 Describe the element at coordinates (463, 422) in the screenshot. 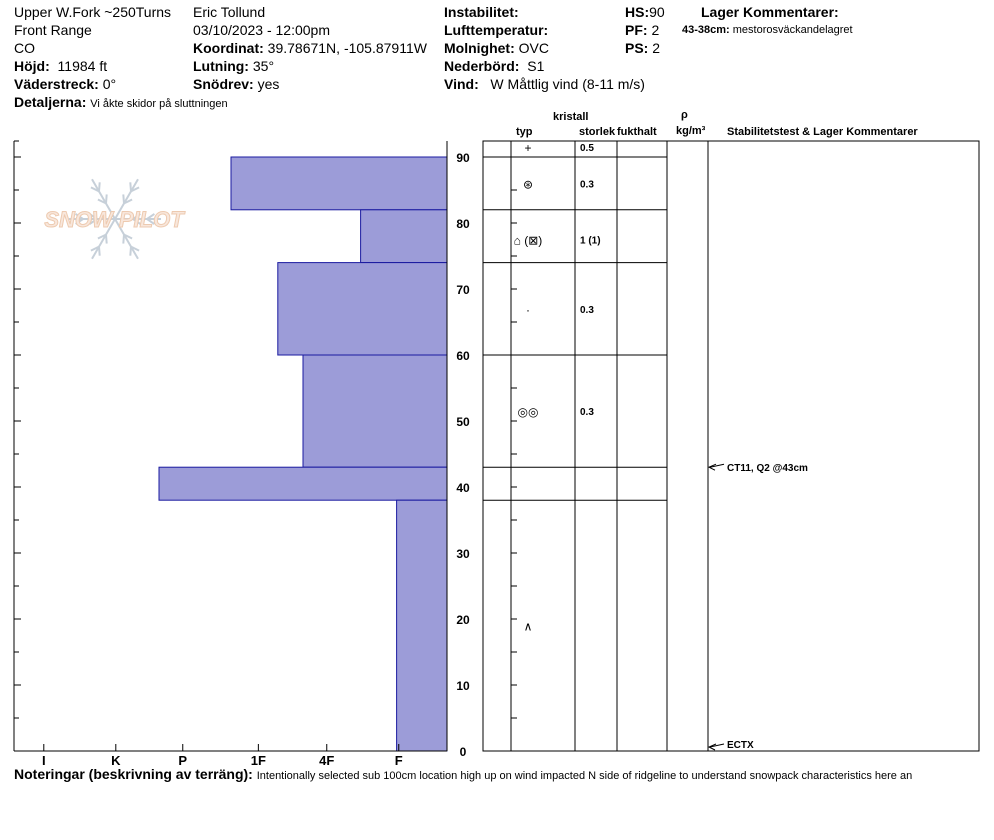

I see `depth-tick-label: 50` at that location.